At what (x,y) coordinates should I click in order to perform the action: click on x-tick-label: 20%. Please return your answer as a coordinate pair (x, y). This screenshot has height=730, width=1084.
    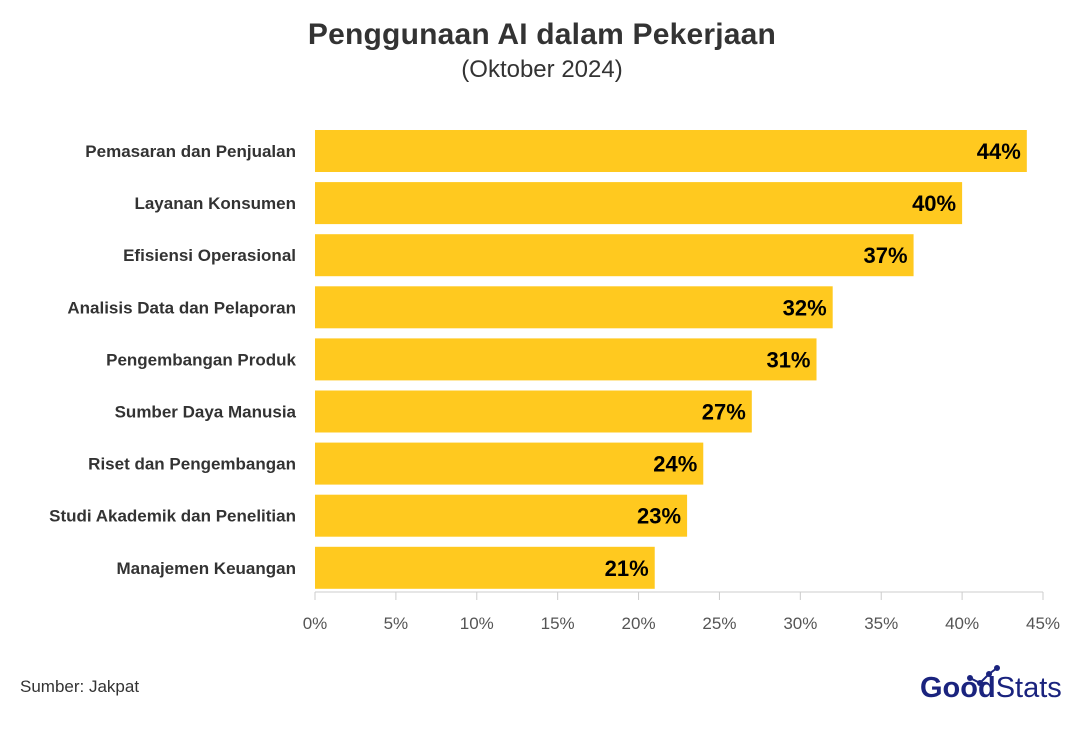
    Looking at the image, I should click on (639, 623).